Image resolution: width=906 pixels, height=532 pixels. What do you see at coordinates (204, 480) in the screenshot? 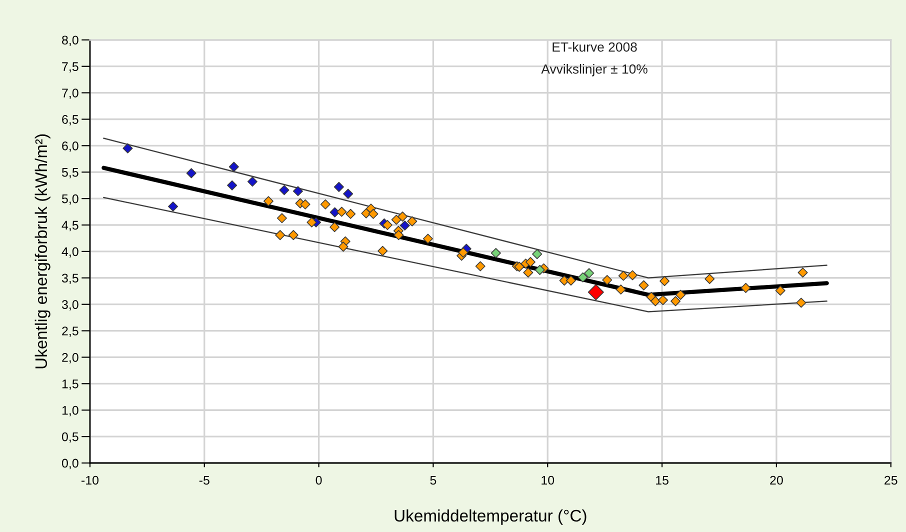
I see `x-tick-label: -5` at bounding box center [204, 480].